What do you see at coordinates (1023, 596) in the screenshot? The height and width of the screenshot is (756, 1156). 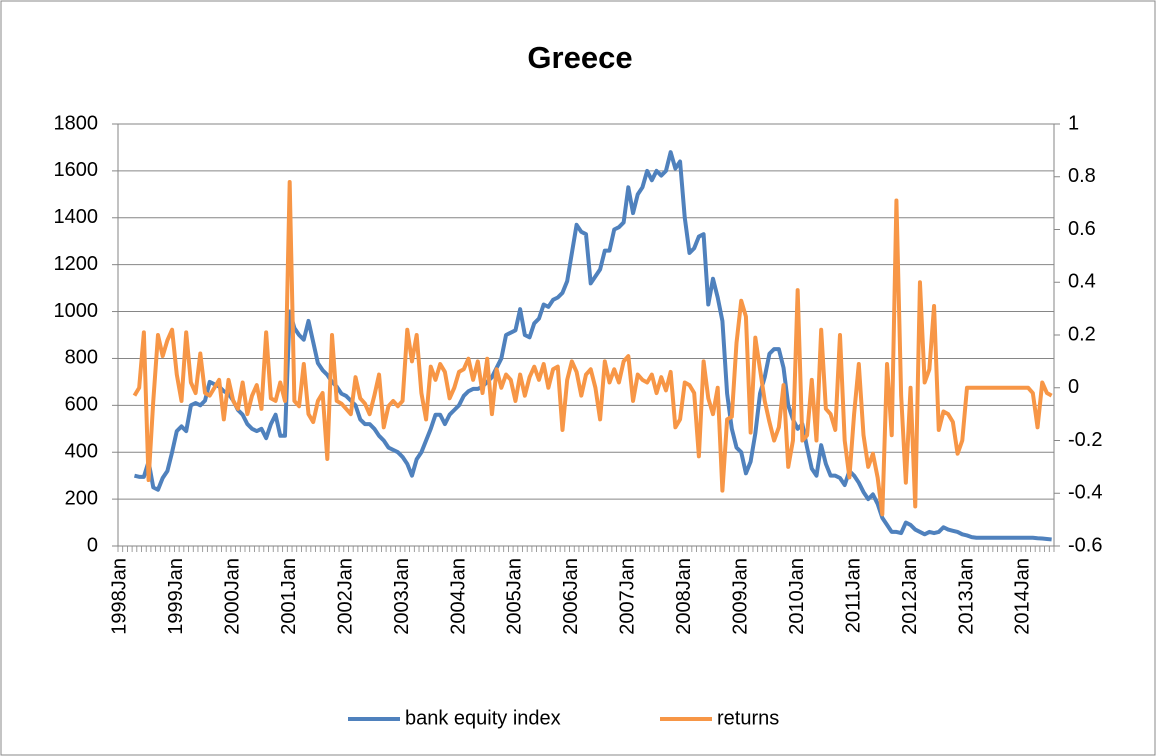 I see `x-tick-label: 2014Jan` at bounding box center [1023, 596].